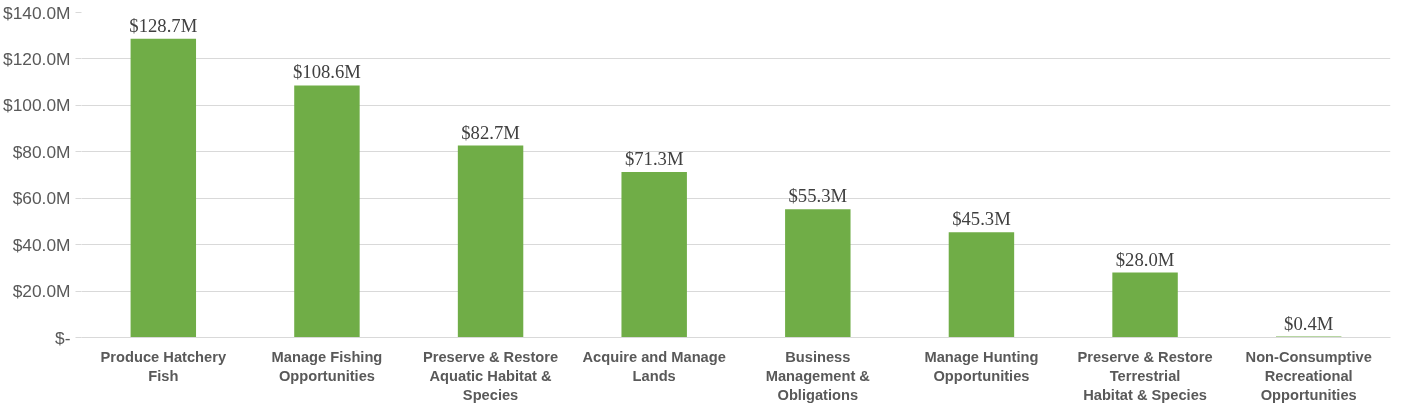 The width and height of the screenshot is (1405, 408). Describe the element at coordinates (1308, 375) in the screenshot. I see `x-tick-label: Non-Consumptive Recreational Opportunities` at that location.